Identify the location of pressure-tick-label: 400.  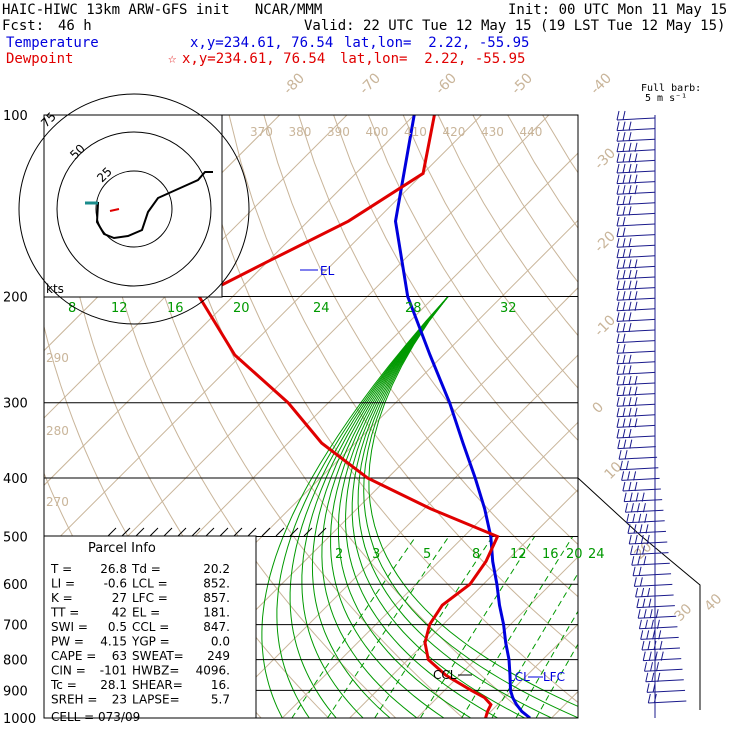
(15, 479).